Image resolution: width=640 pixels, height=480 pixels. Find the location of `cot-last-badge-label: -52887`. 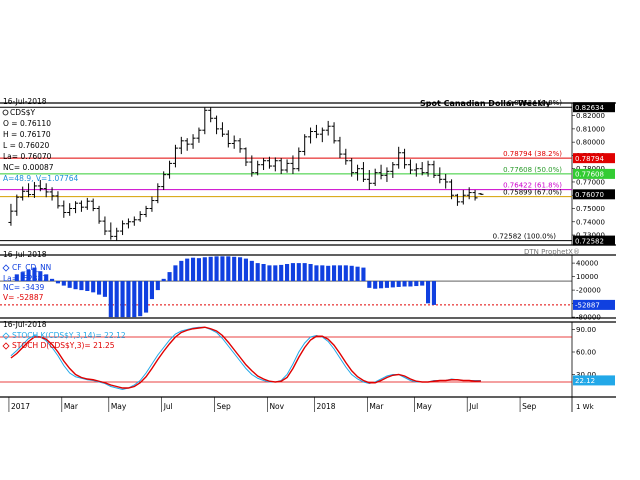

cot-last-badge-label: -52887 is located at coordinates (587, 306).